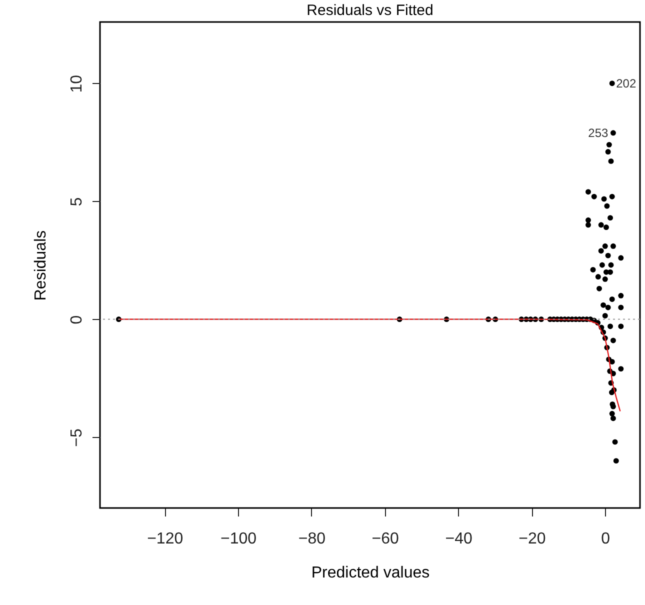  What do you see at coordinates (386, 539) in the screenshot?
I see `x-tick-label: −60` at bounding box center [386, 539].